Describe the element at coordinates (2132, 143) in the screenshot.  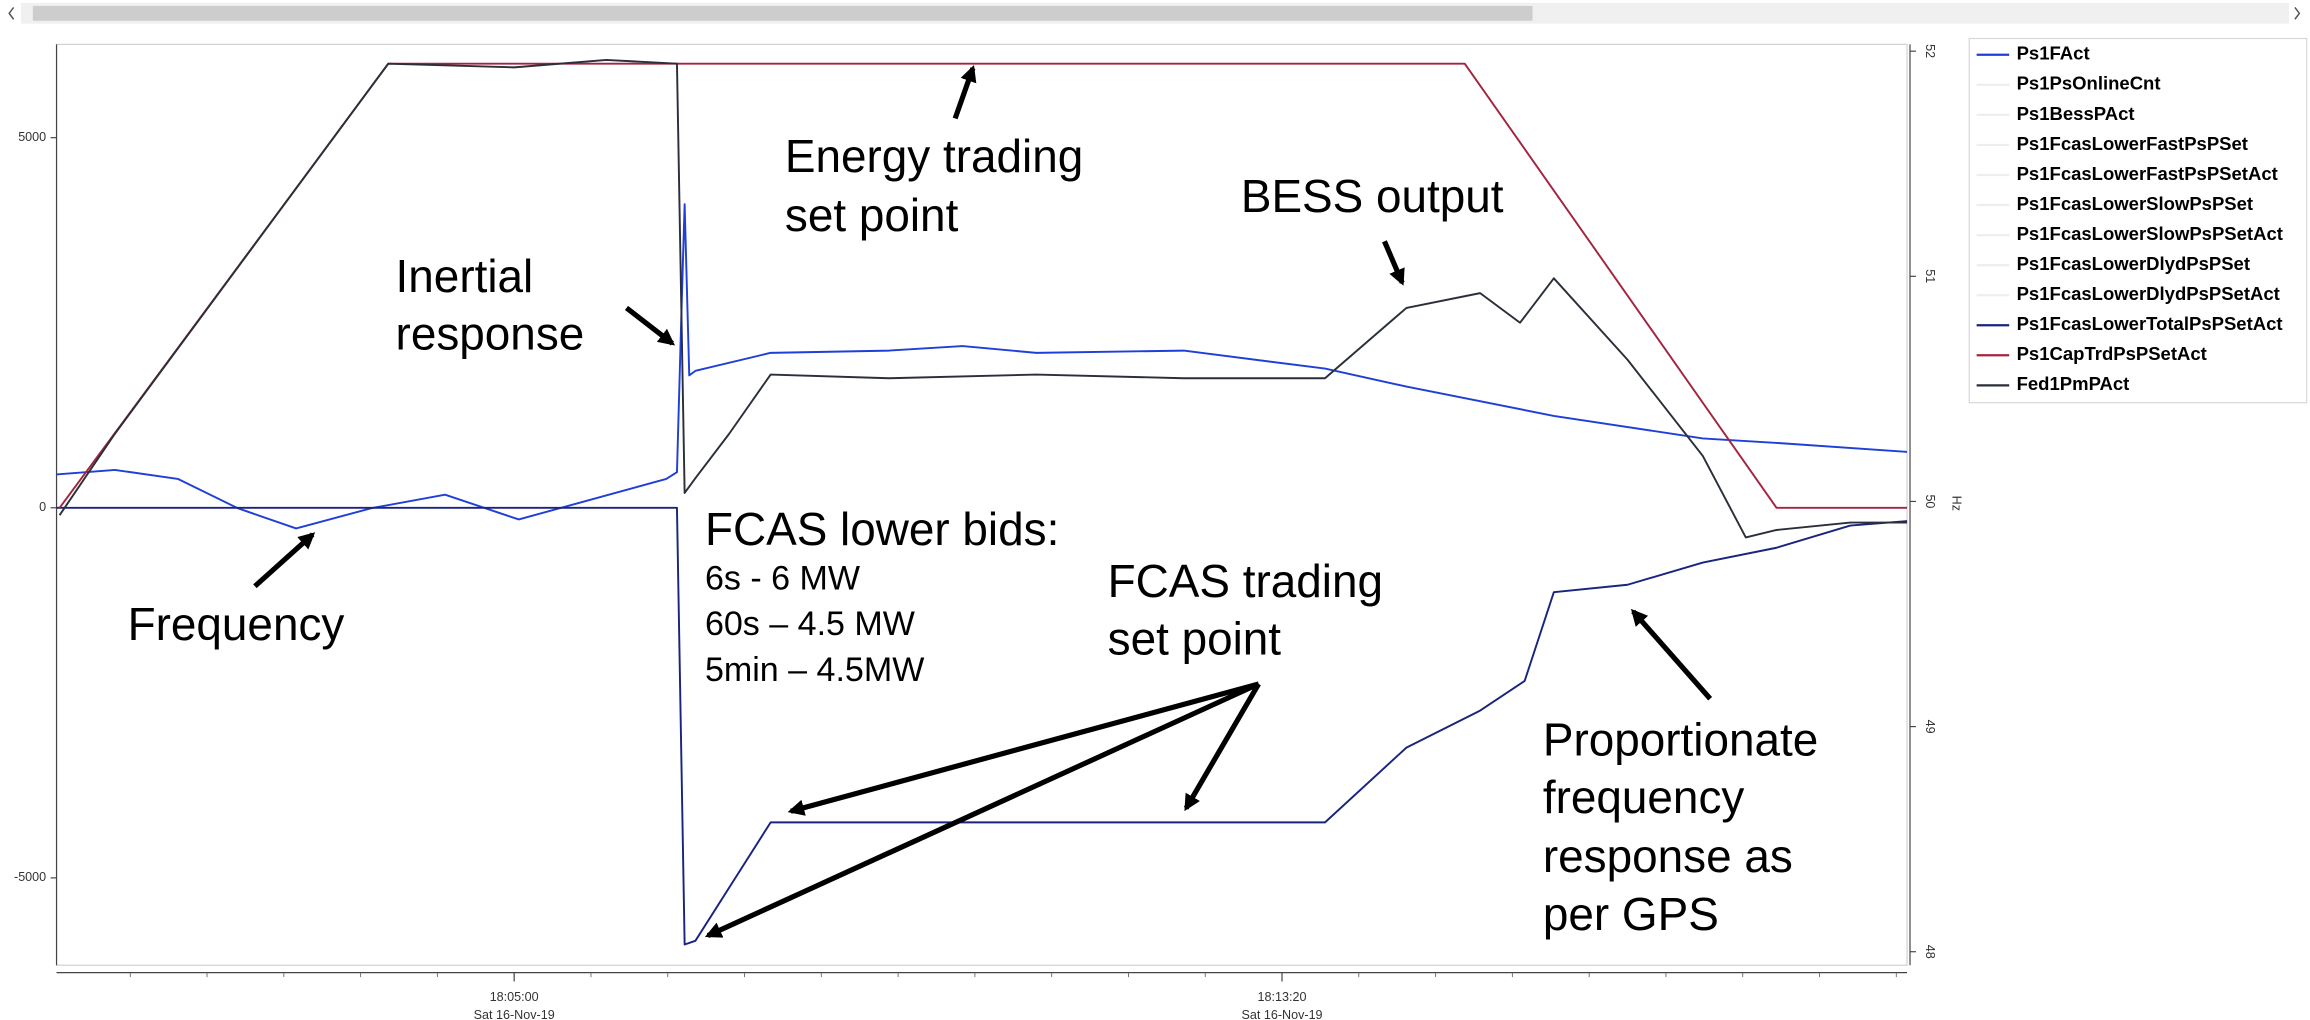
I see `legend-label: Ps1FcasLowerFastPsPSet` at that location.